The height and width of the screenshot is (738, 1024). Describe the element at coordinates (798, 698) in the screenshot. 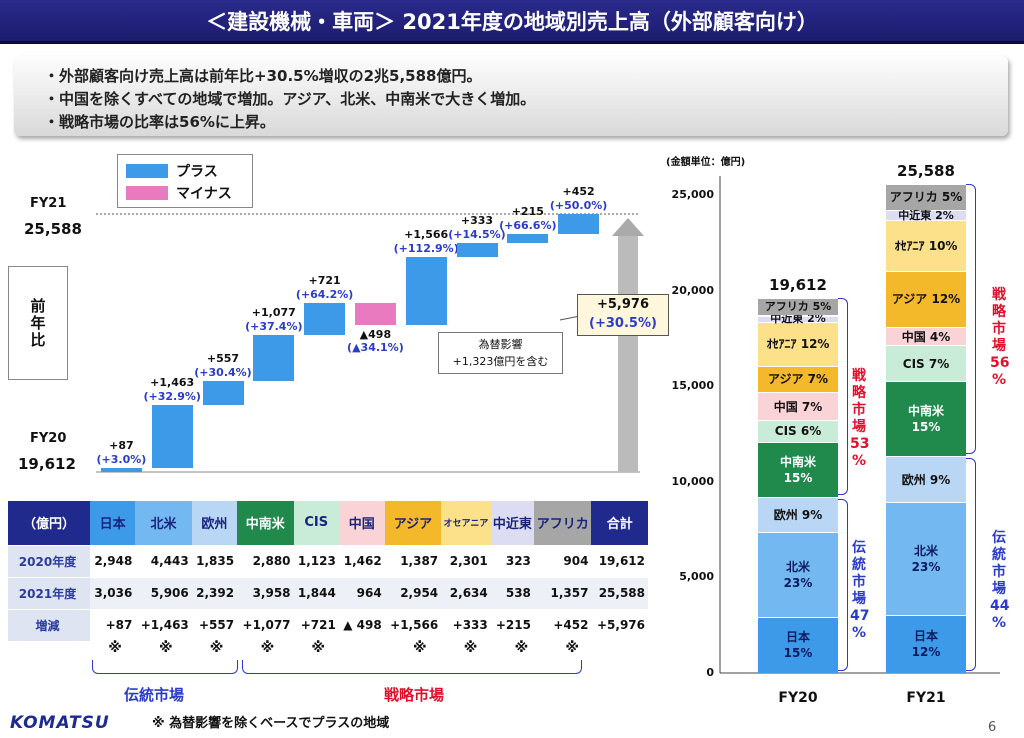

I see `x-axis-label: FY20` at that location.